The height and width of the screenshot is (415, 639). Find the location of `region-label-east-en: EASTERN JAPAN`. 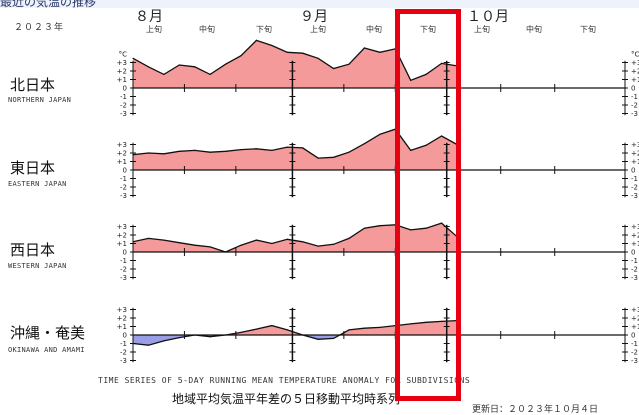

region-label-east-en: EASTERN JAPAN is located at coordinates (37, 184).